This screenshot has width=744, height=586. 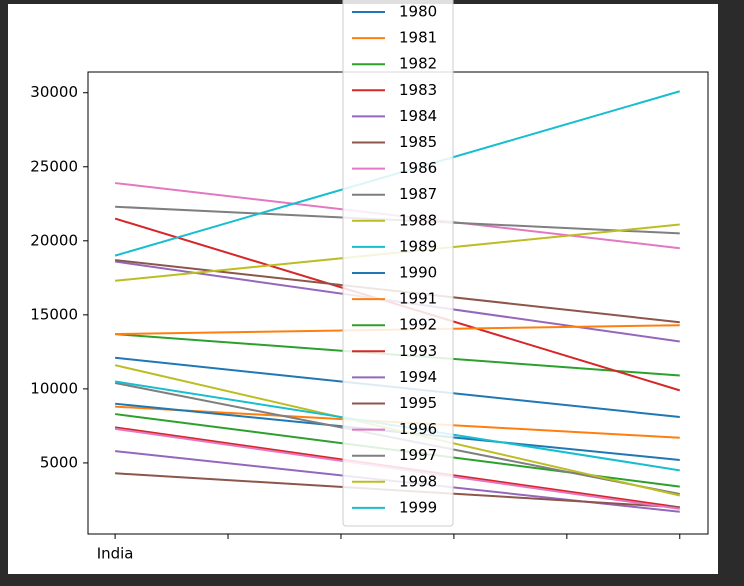 What do you see at coordinates (418, 403) in the screenshot?
I see `legend-label: 1995` at bounding box center [418, 403].